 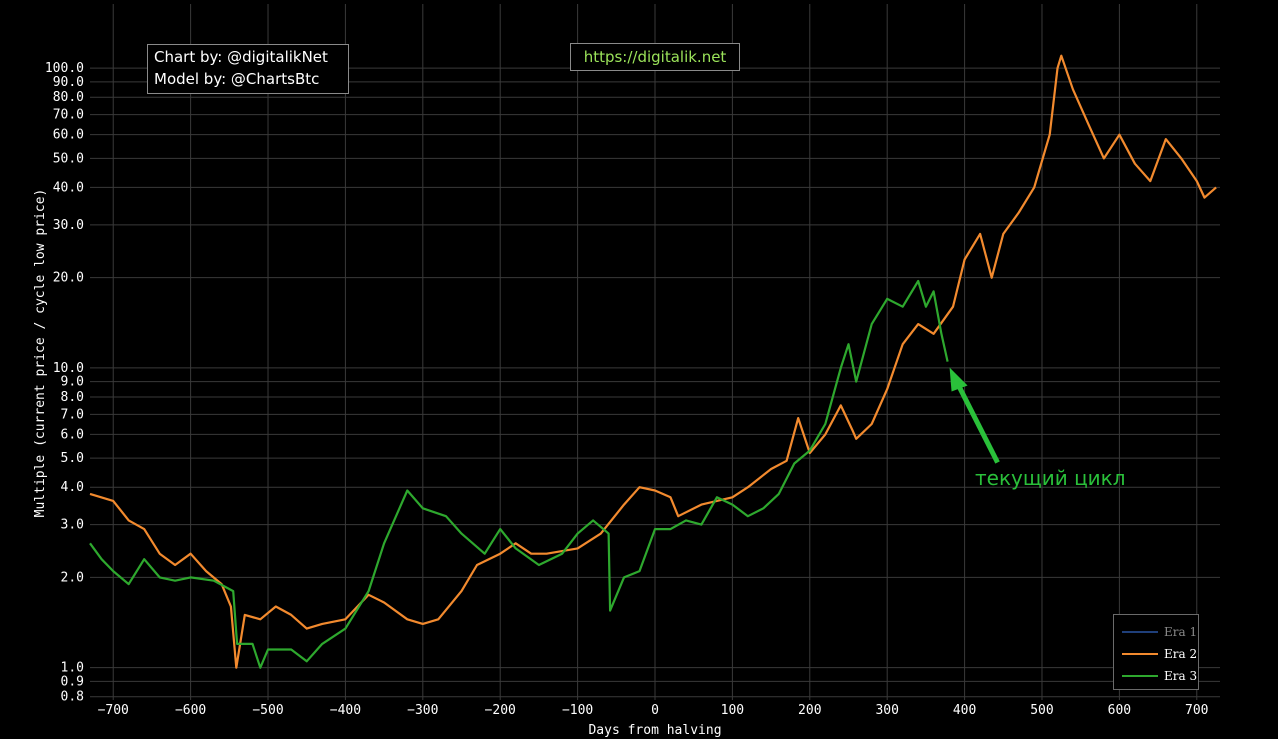 What do you see at coordinates (113, 710) in the screenshot?
I see `x-tick-label: −700` at bounding box center [113, 710].